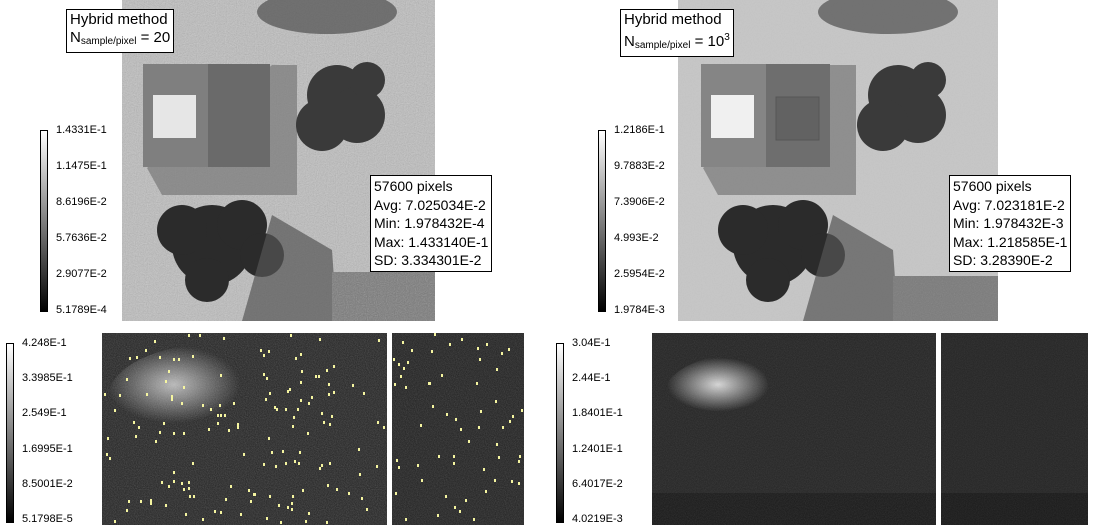  What do you see at coordinates (1009, 204) in the screenshot?
I see `stat-avg: Avg: 7.023181E-2` at bounding box center [1009, 204].